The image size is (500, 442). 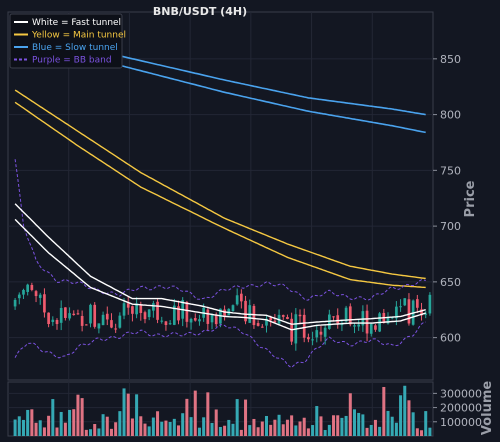 I want to click on legend-box, so click(x=66, y=41).